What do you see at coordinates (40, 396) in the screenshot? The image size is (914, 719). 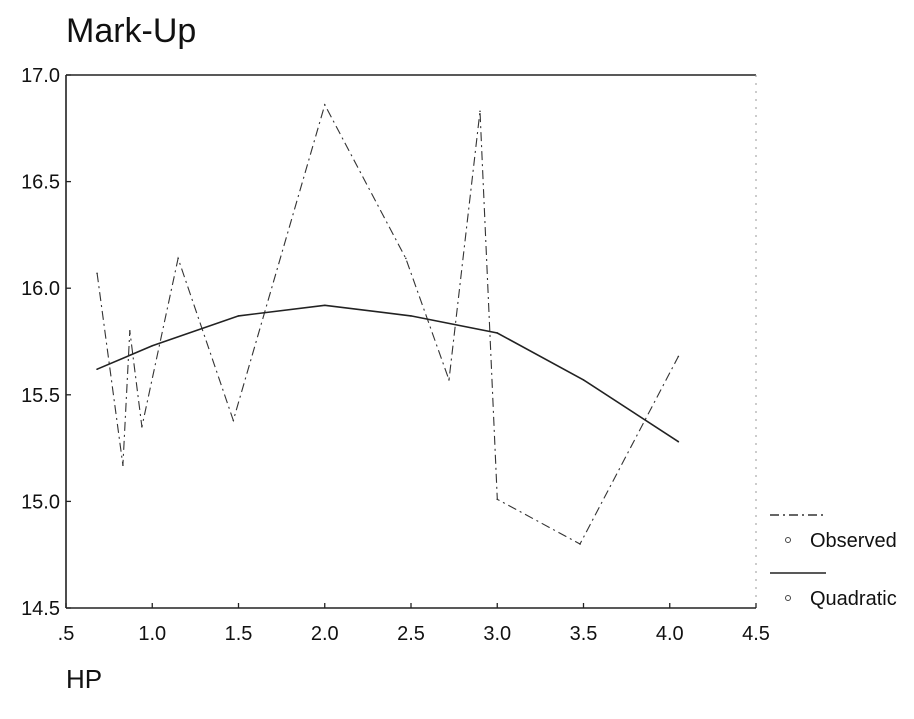 I see `y-tick-label: 15.5` at bounding box center [40, 396].